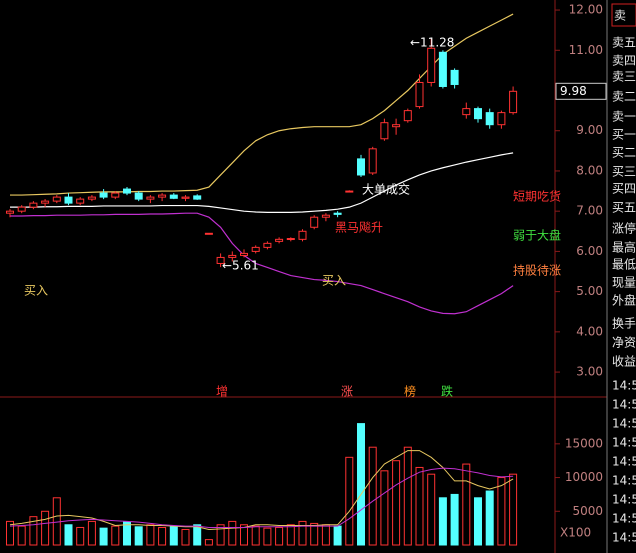 The width and height of the screenshot is (636, 553). What do you see at coordinates (447, 391) in the screenshot?
I see `signal-label: 跌` at bounding box center [447, 391].